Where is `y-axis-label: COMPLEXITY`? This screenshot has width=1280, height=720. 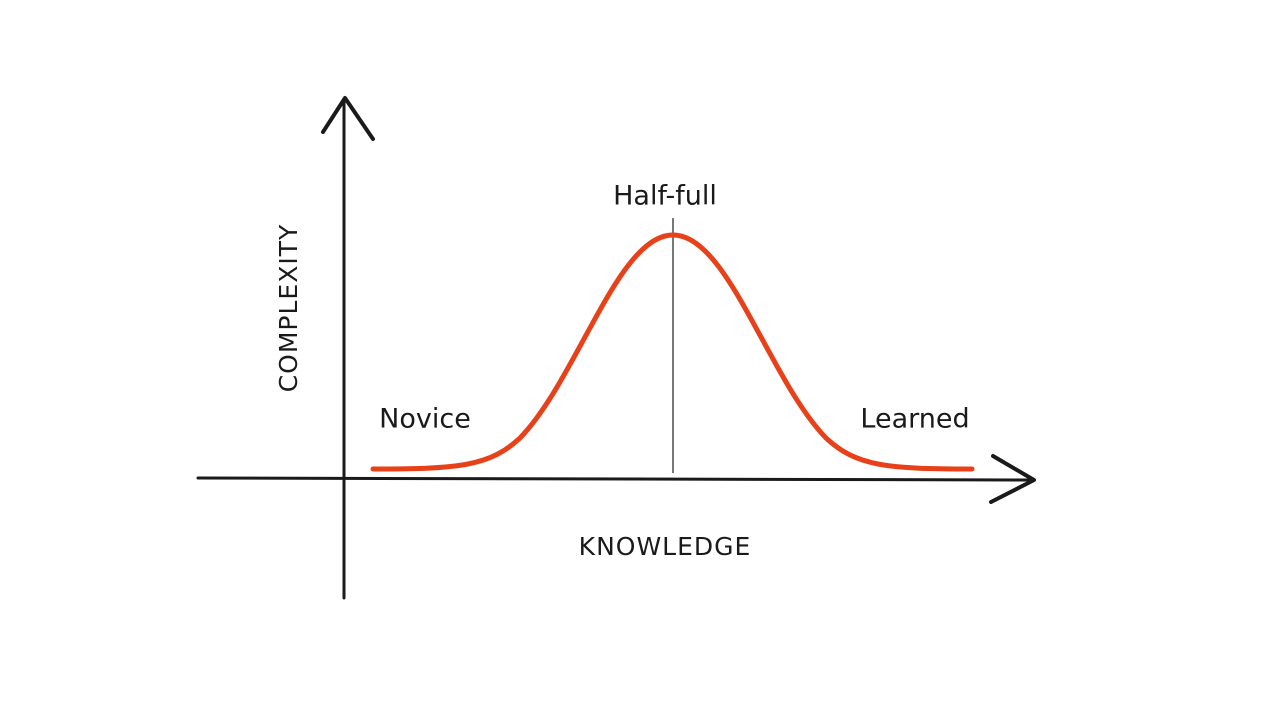 y-axis-label: COMPLEXITY is located at coordinates (288, 308).